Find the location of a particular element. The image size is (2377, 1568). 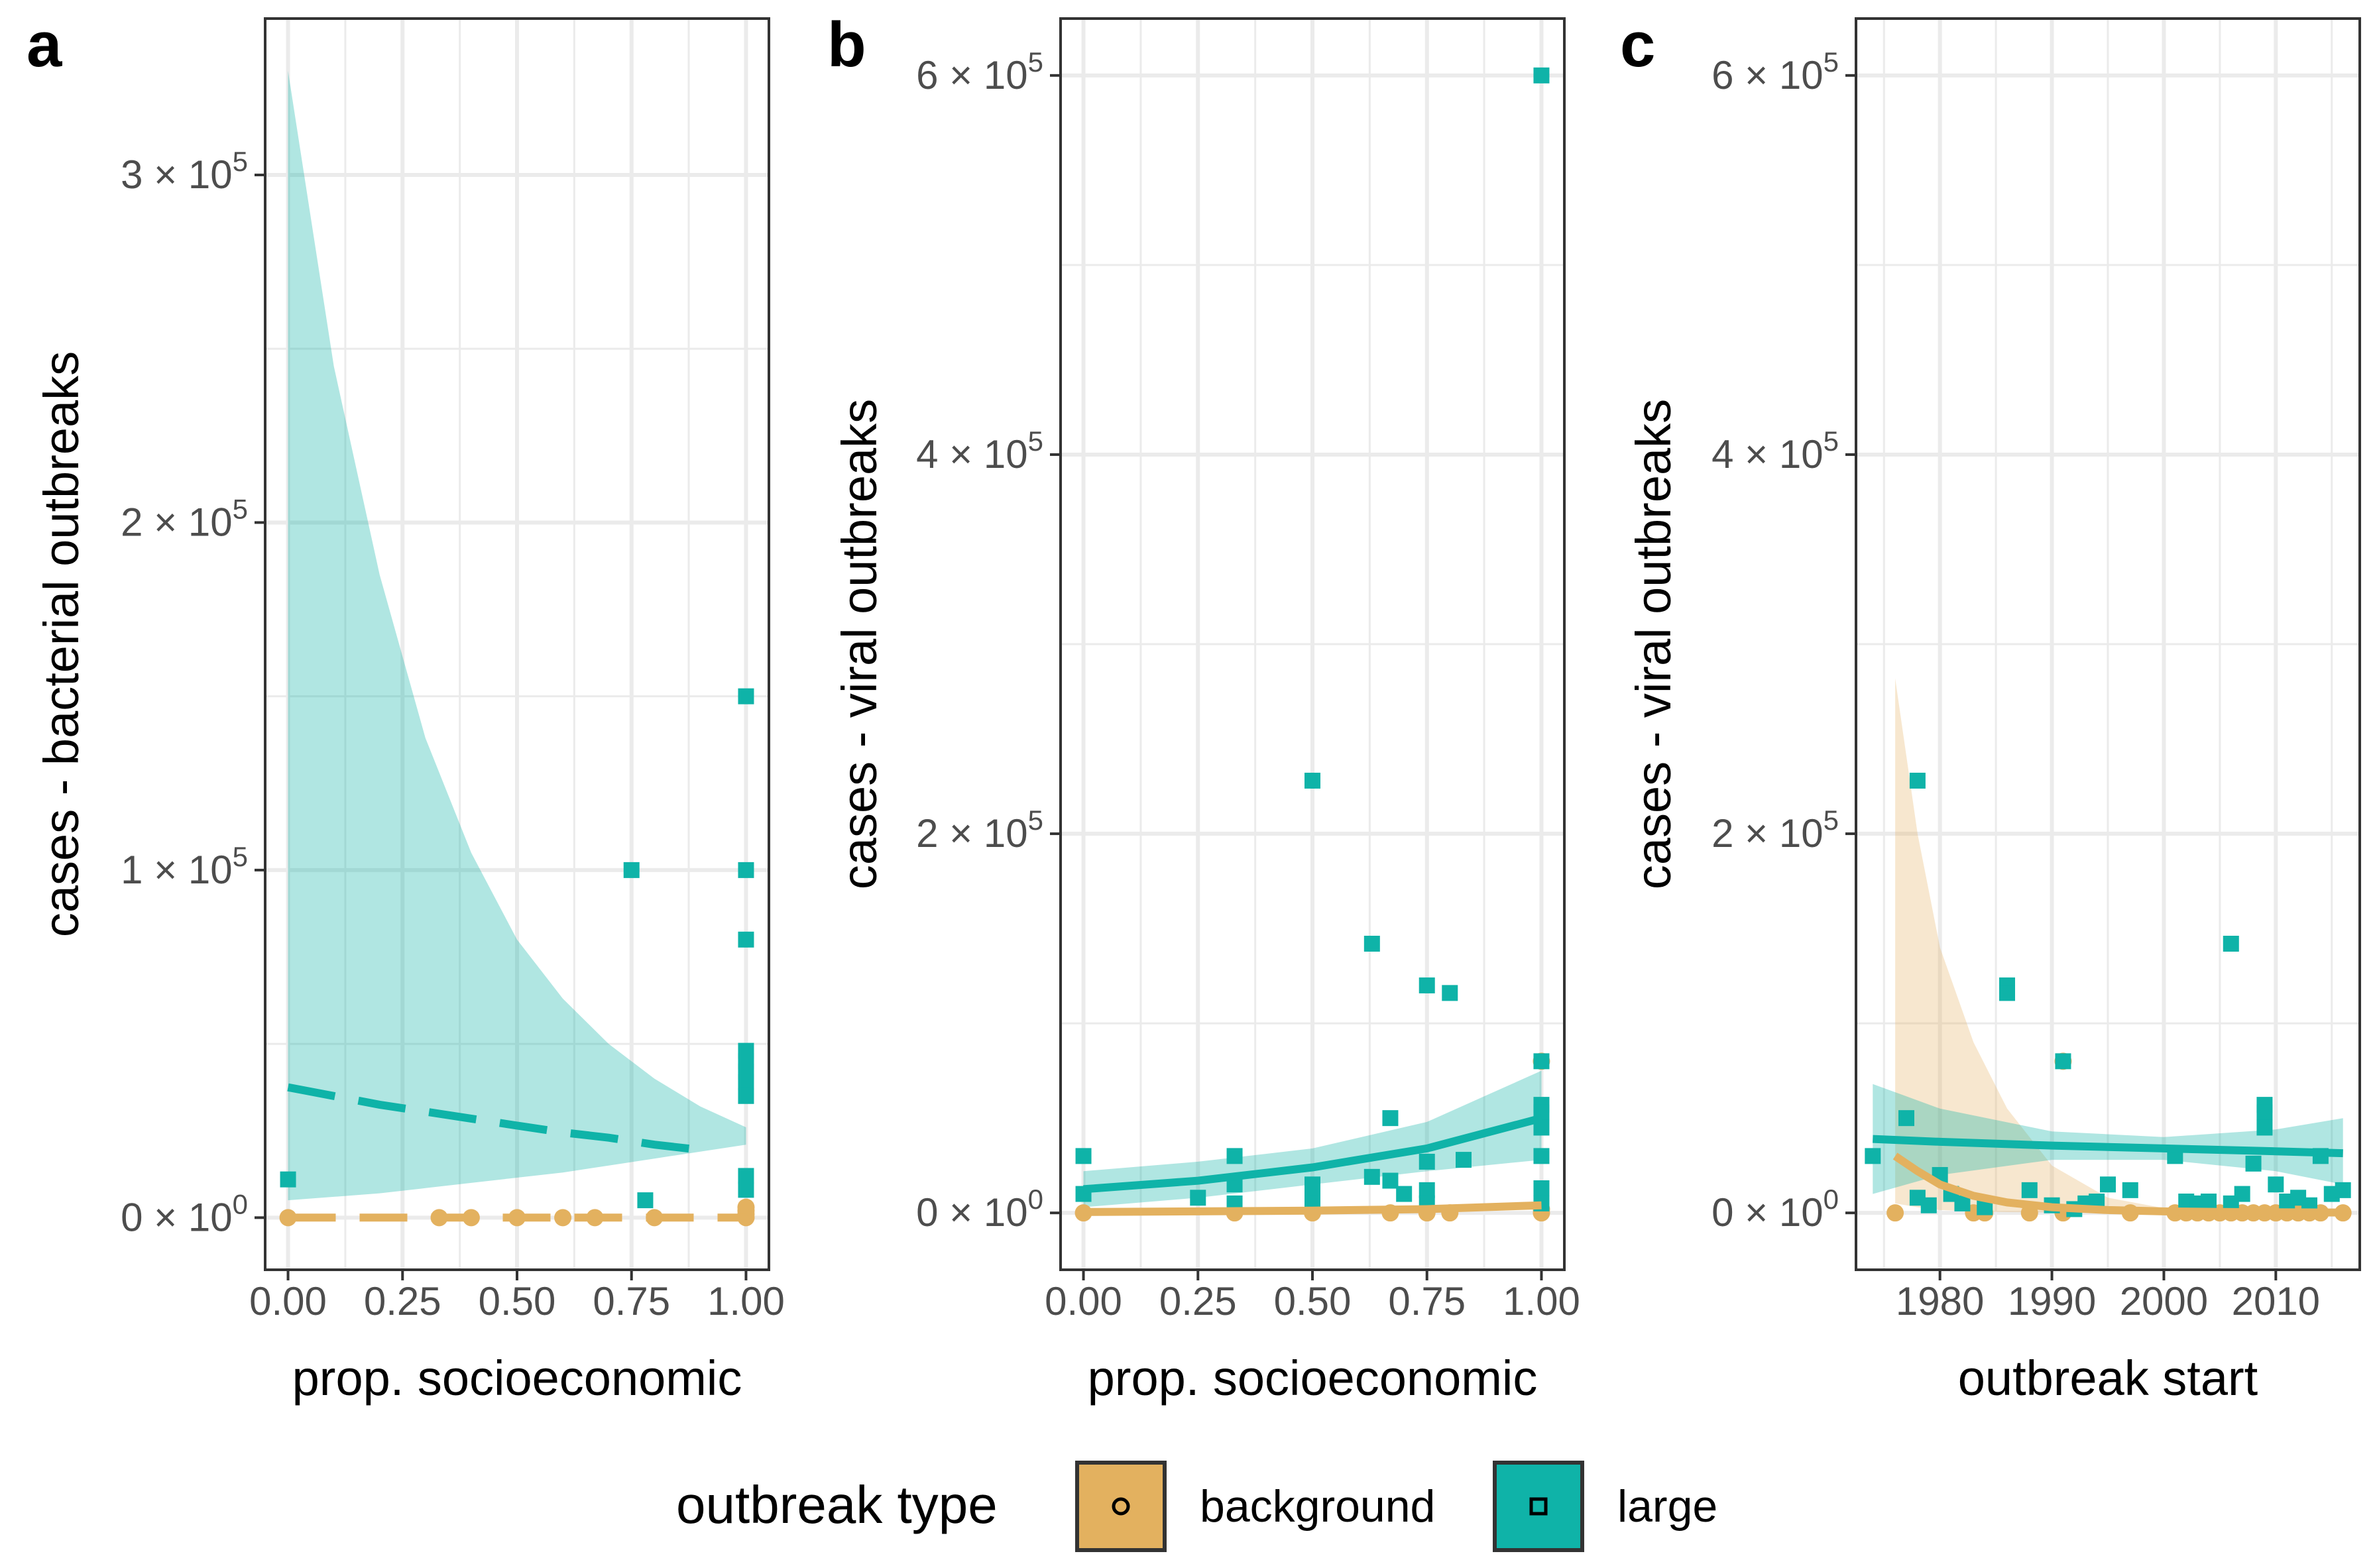

y-tick-label: 1 × 10⁵ is located at coordinates (184, 866).